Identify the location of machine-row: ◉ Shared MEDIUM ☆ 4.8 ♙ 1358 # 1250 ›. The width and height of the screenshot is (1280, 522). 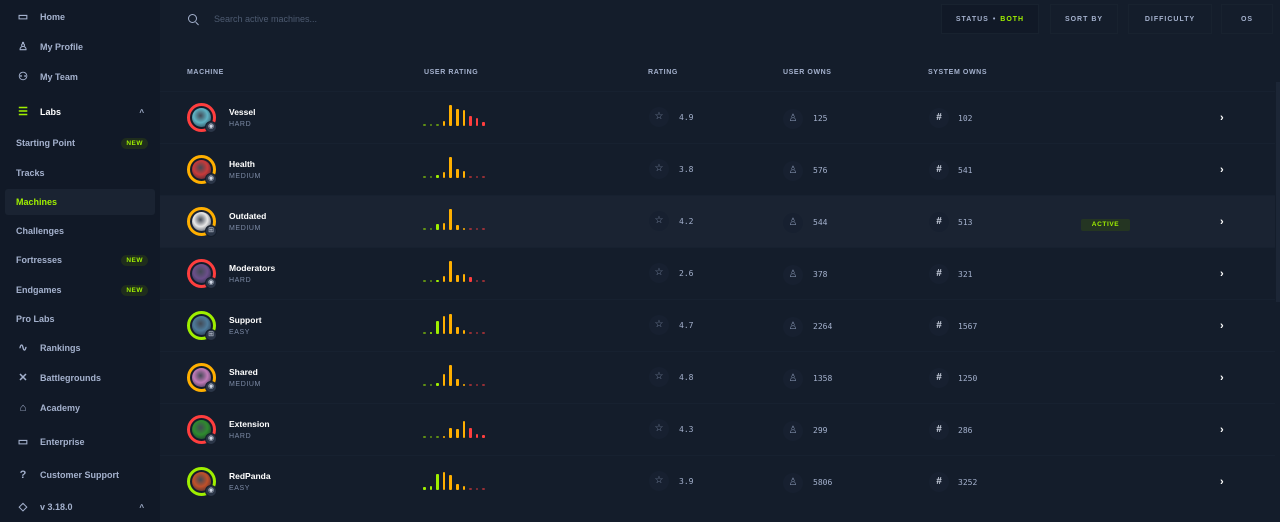
(717, 377).